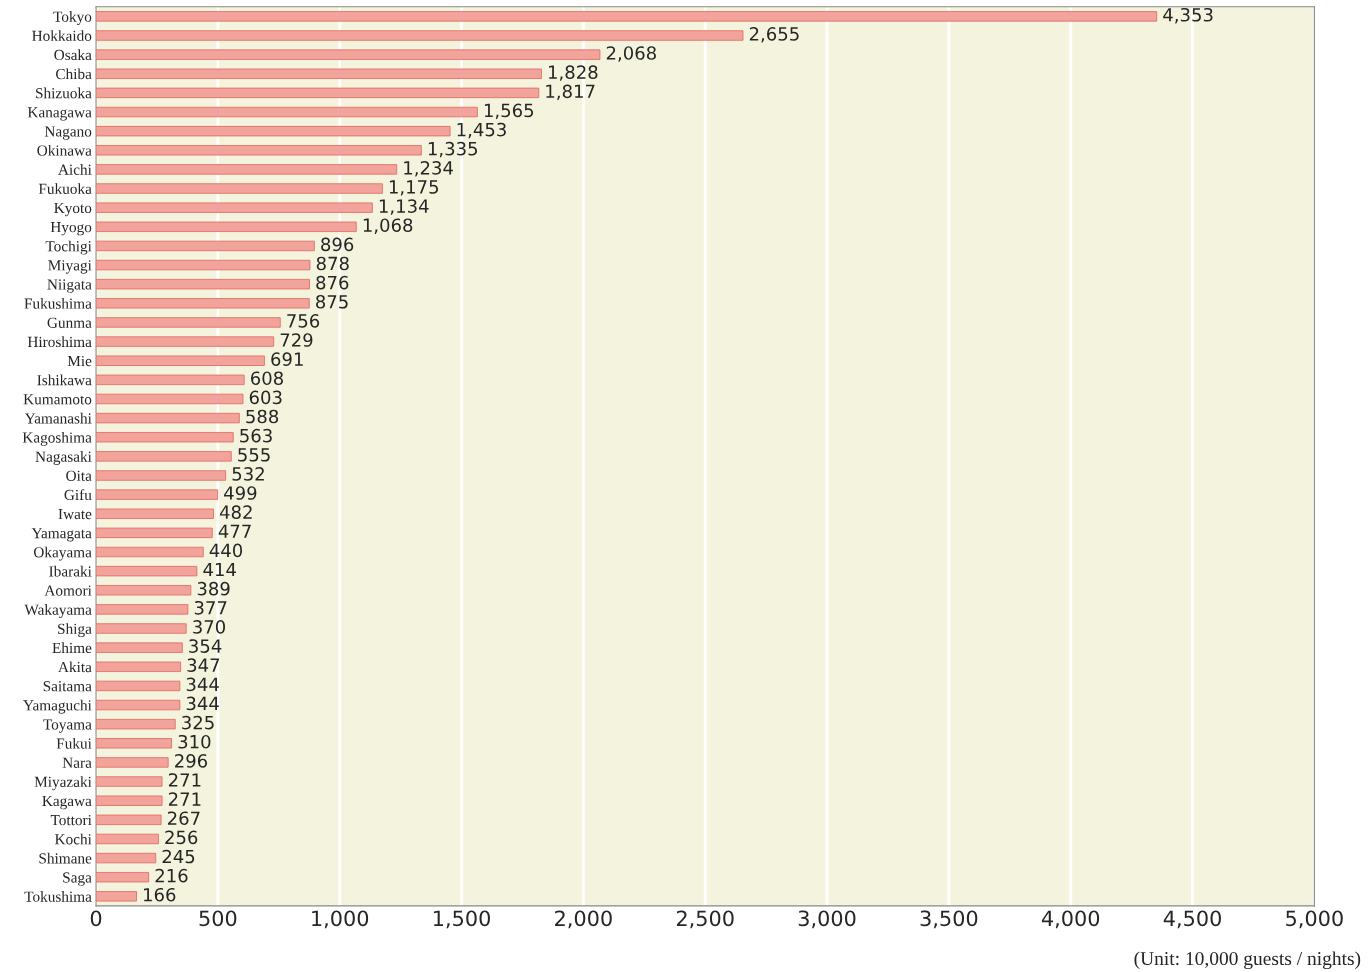 The height and width of the screenshot is (972, 1372). What do you see at coordinates (183, 818) in the screenshot?
I see `data-label: 267` at bounding box center [183, 818].